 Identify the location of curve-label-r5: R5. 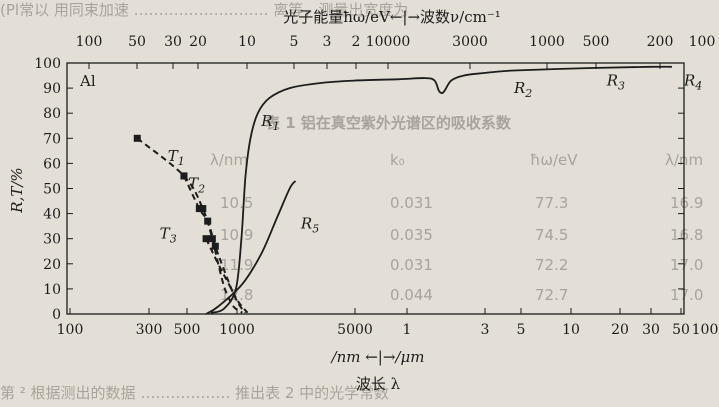
(309, 225).